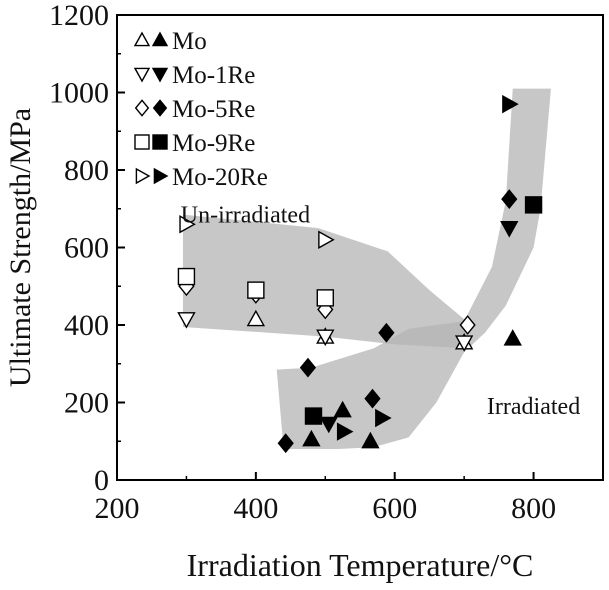 The width and height of the screenshot is (609, 590). I want to click on x-axis-label: Irradiation Temperature/°C, so click(360, 565).